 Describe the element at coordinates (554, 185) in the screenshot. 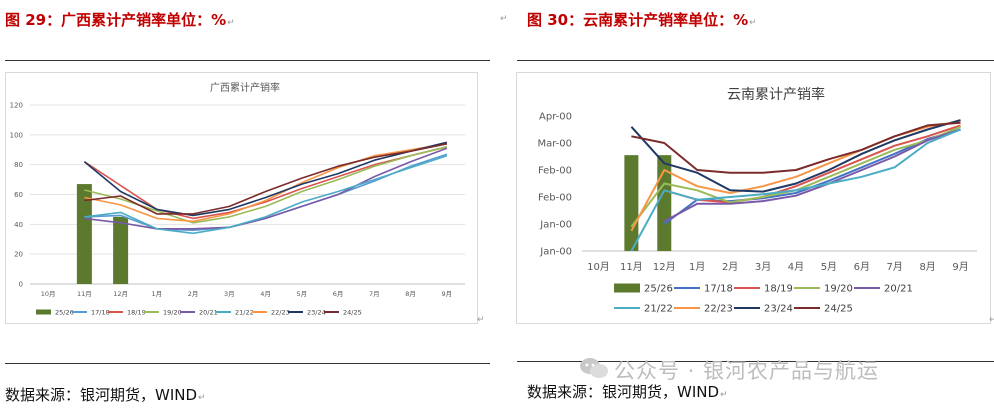

I see `y-axis-ticks: Jan-00 Jan-00 Feb-00 Feb-00 Mar-00 Apr-00` at that location.